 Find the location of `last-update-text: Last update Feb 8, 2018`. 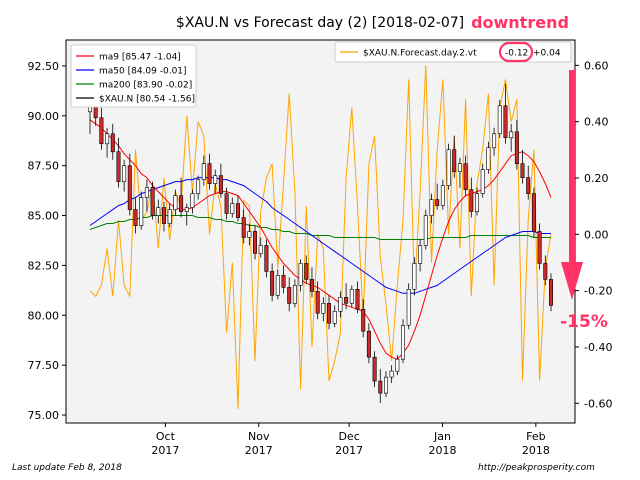

last-update-text: Last update Feb 8, 2018 is located at coordinates (67, 468).